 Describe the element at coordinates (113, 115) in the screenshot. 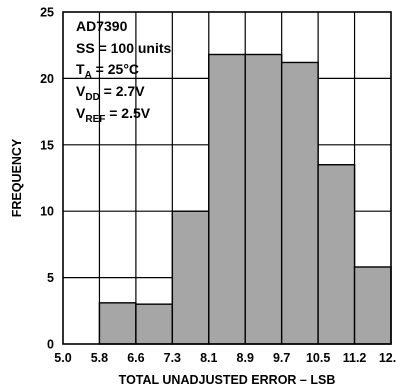

I see `annotation-line: VREF = 2.5V` at that location.